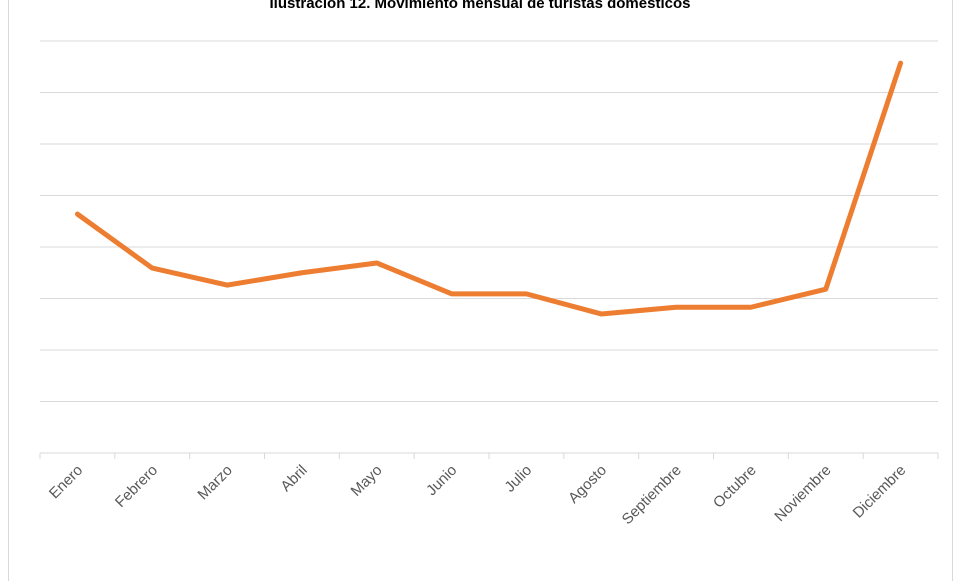 This screenshot has width=953, height=586. Describe the element at coordinates (66, 482) in the screenshot. I see `x-tick-label: Enero` at that location.